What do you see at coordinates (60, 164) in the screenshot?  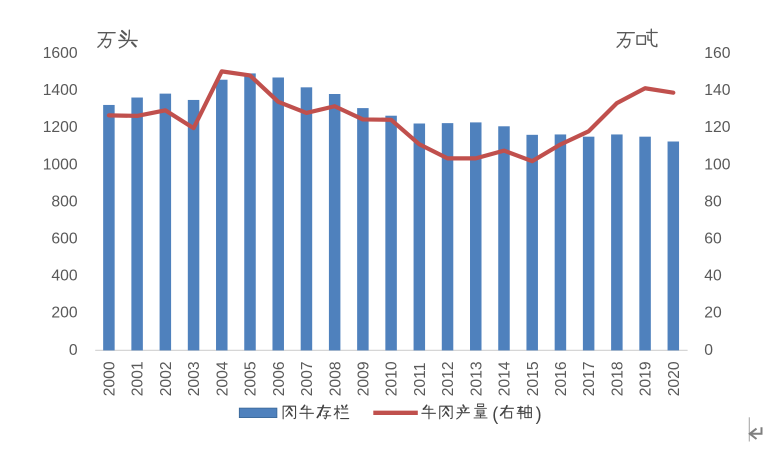 I see `svg-text: 1000` at bounding box center [60, 164].